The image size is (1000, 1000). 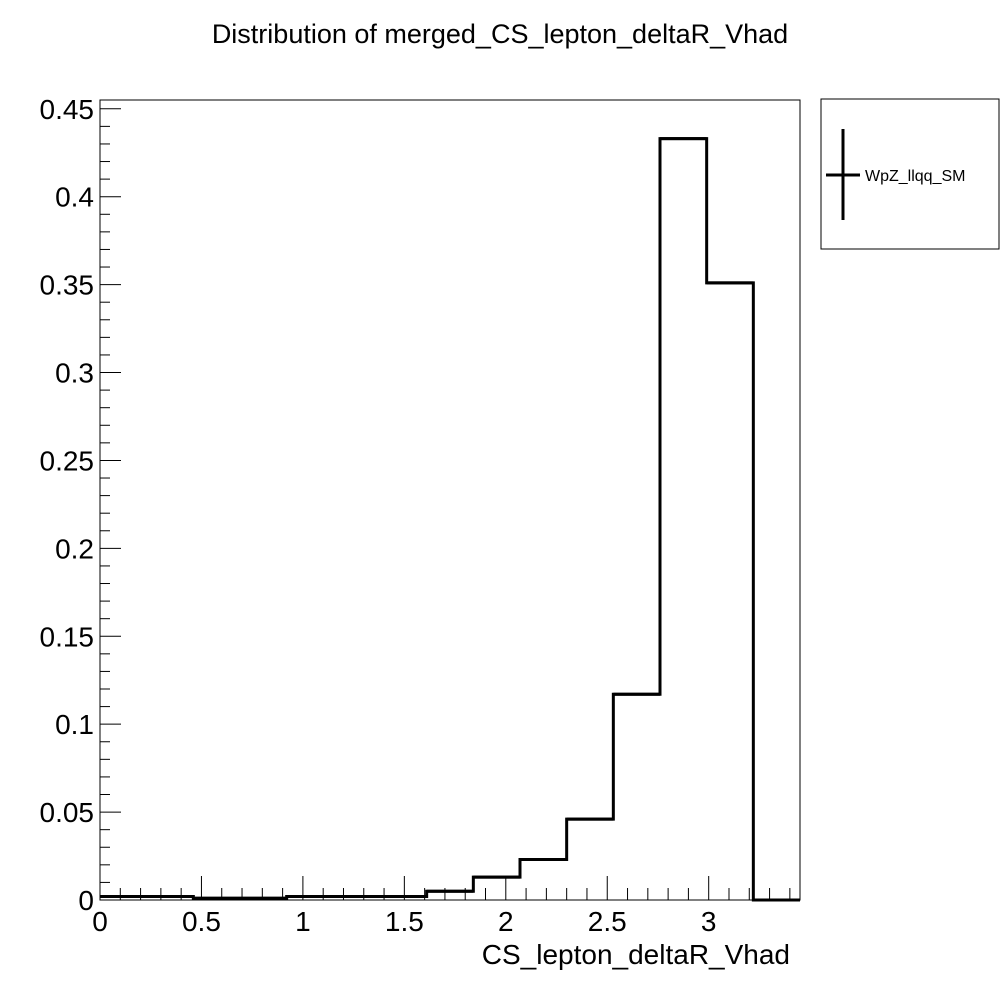 I want to click on x-tick-label: 1.5, so click(x=404, y=921).